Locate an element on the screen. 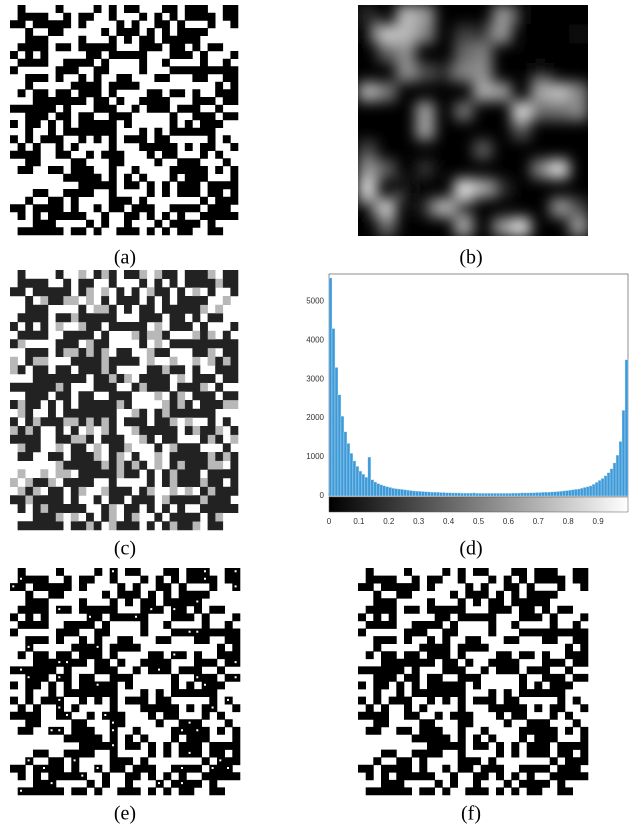  caption: (c) is located at coordinates (125, 549).